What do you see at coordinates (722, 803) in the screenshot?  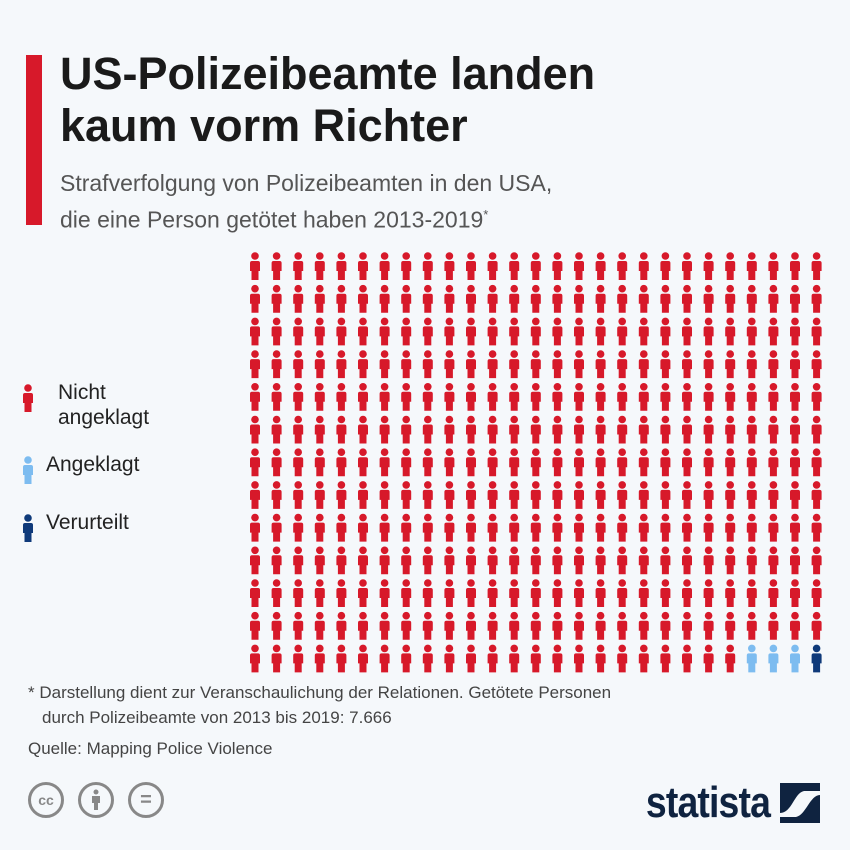 I see `statista-logo: statista` at bounding box center [722, 803].